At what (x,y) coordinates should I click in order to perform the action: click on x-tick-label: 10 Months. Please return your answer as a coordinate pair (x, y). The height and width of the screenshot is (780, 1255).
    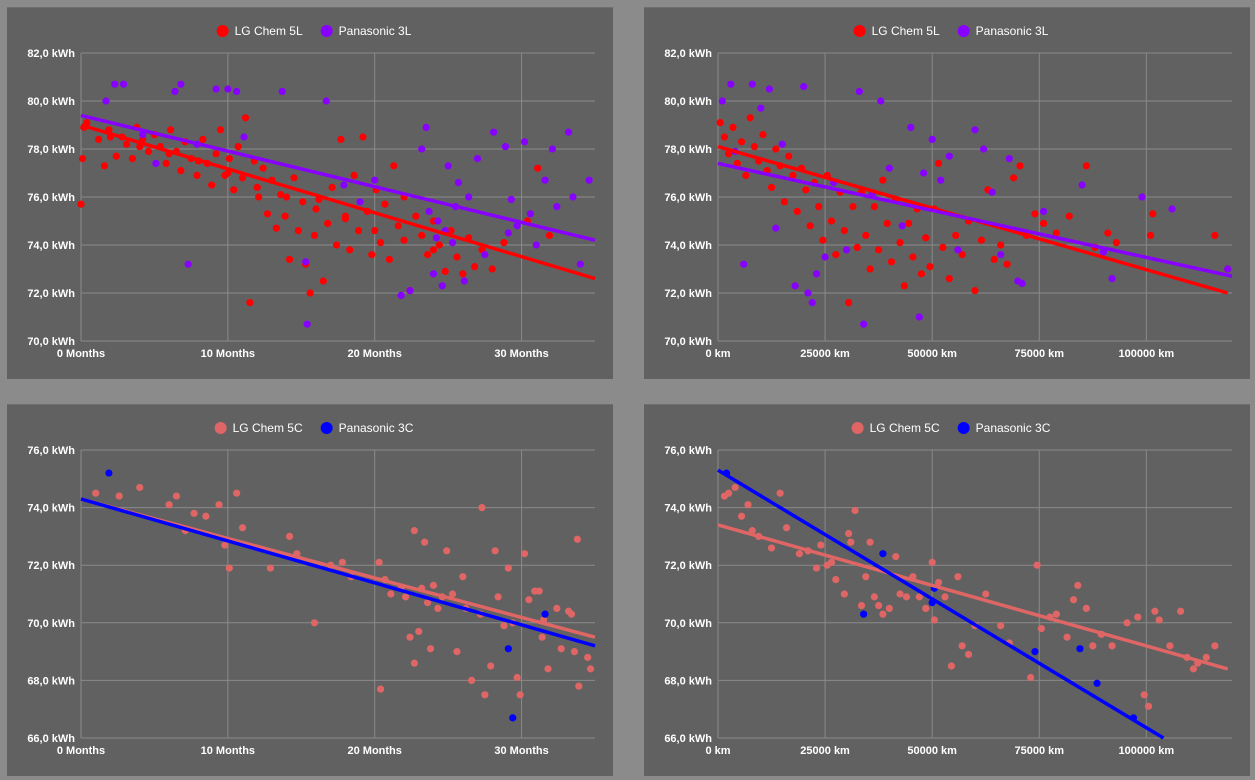
    Looking at the image, I should click on (228, 354).